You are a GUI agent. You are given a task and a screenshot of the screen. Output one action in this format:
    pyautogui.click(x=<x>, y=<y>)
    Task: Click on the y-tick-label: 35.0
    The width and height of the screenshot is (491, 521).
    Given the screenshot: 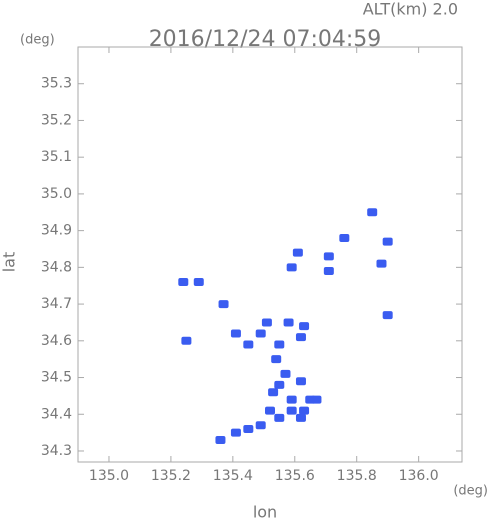 What is the action you would take?
    pyautogui.click(x=56, y=194)
    